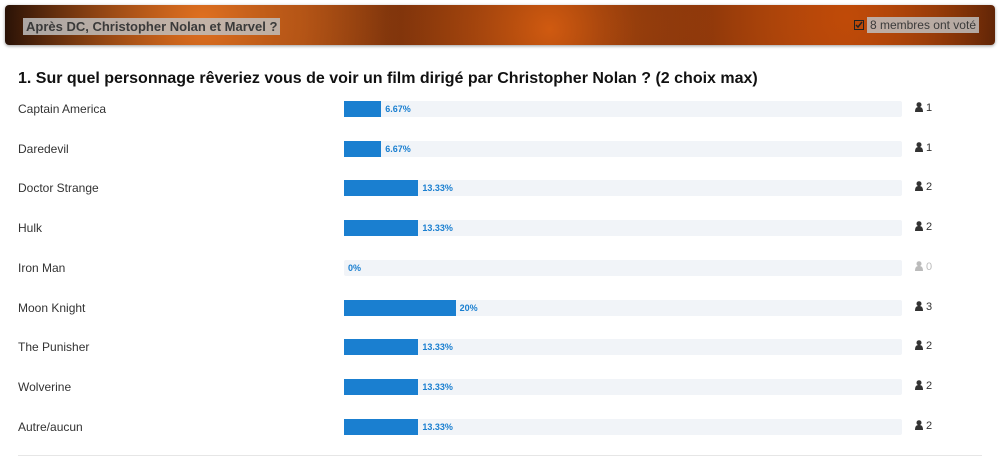 This screenshot has height=457, width=1000. I want to click on option-label: Daredevil, so click(43, 148).